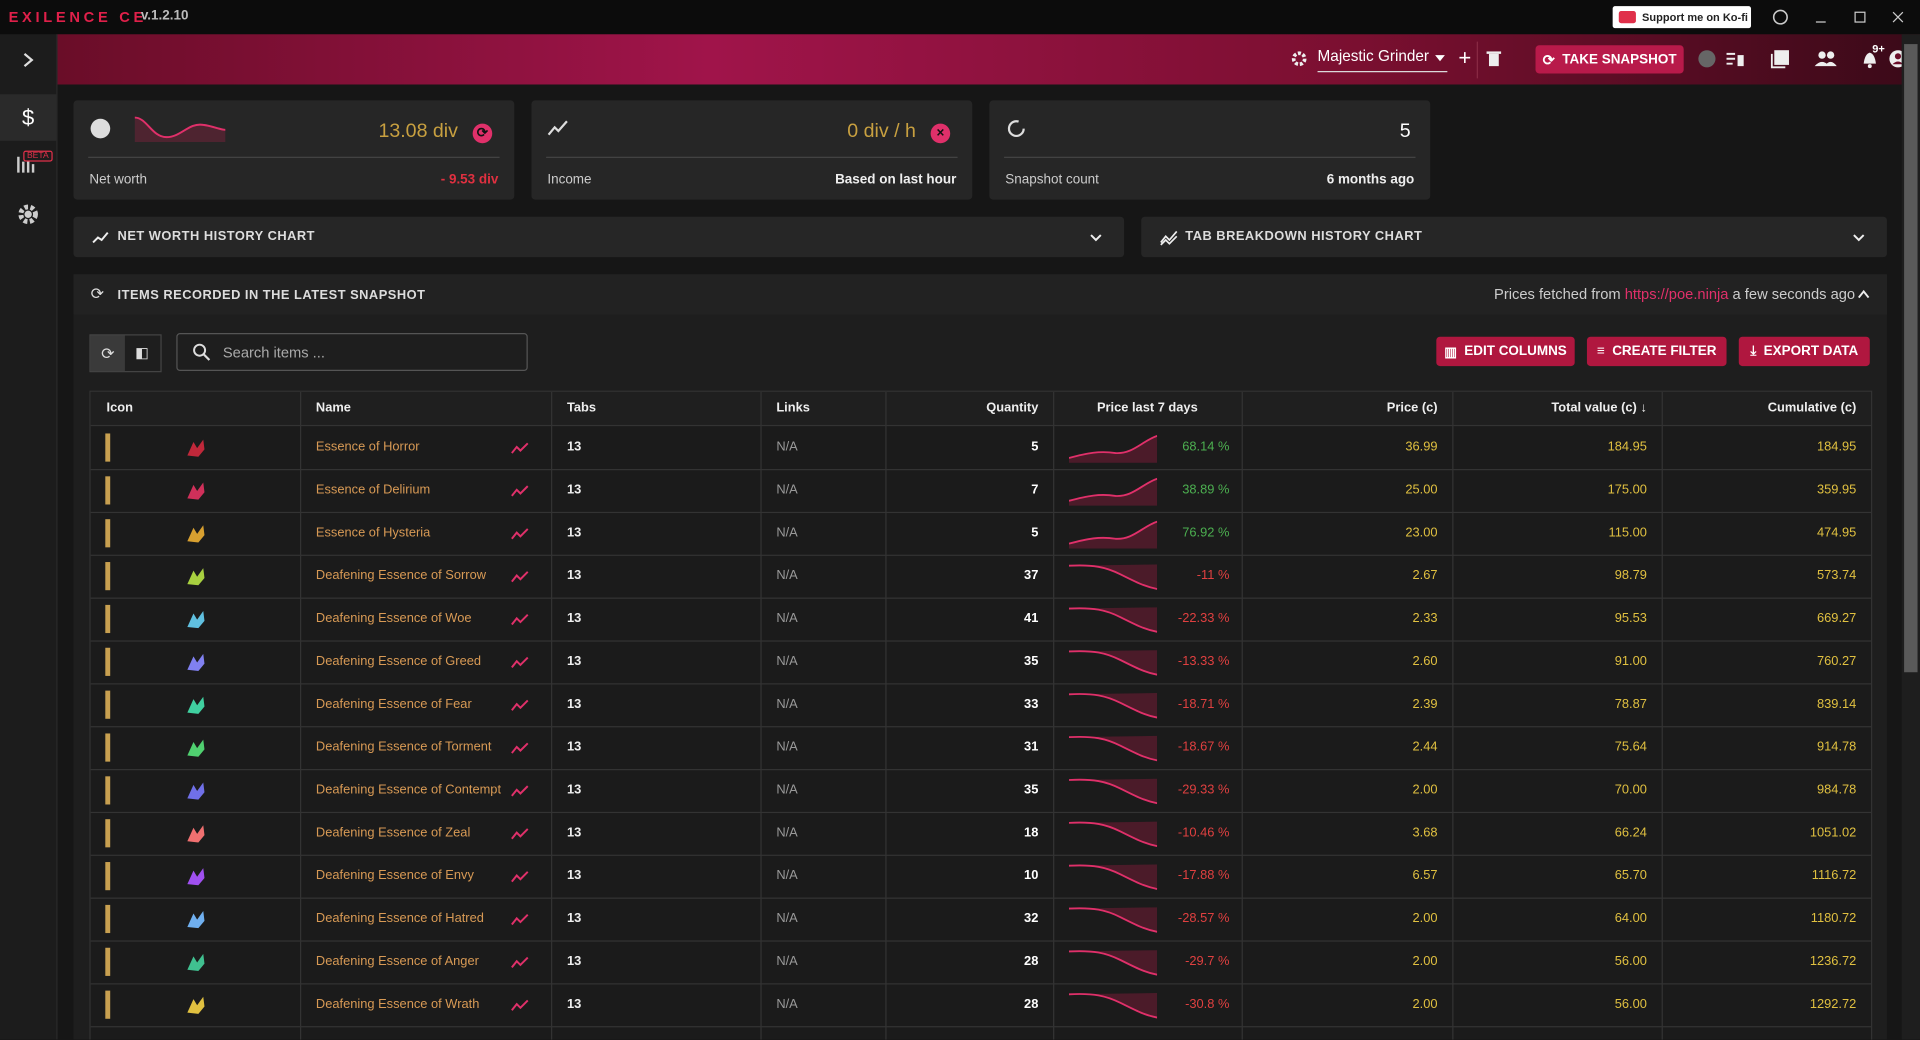 This screenshot has width=1920, height=1040. Describe the element at coordinates (1759, 833) in the screenshot. I see `cumulative-cell: 1051.02` at that location.